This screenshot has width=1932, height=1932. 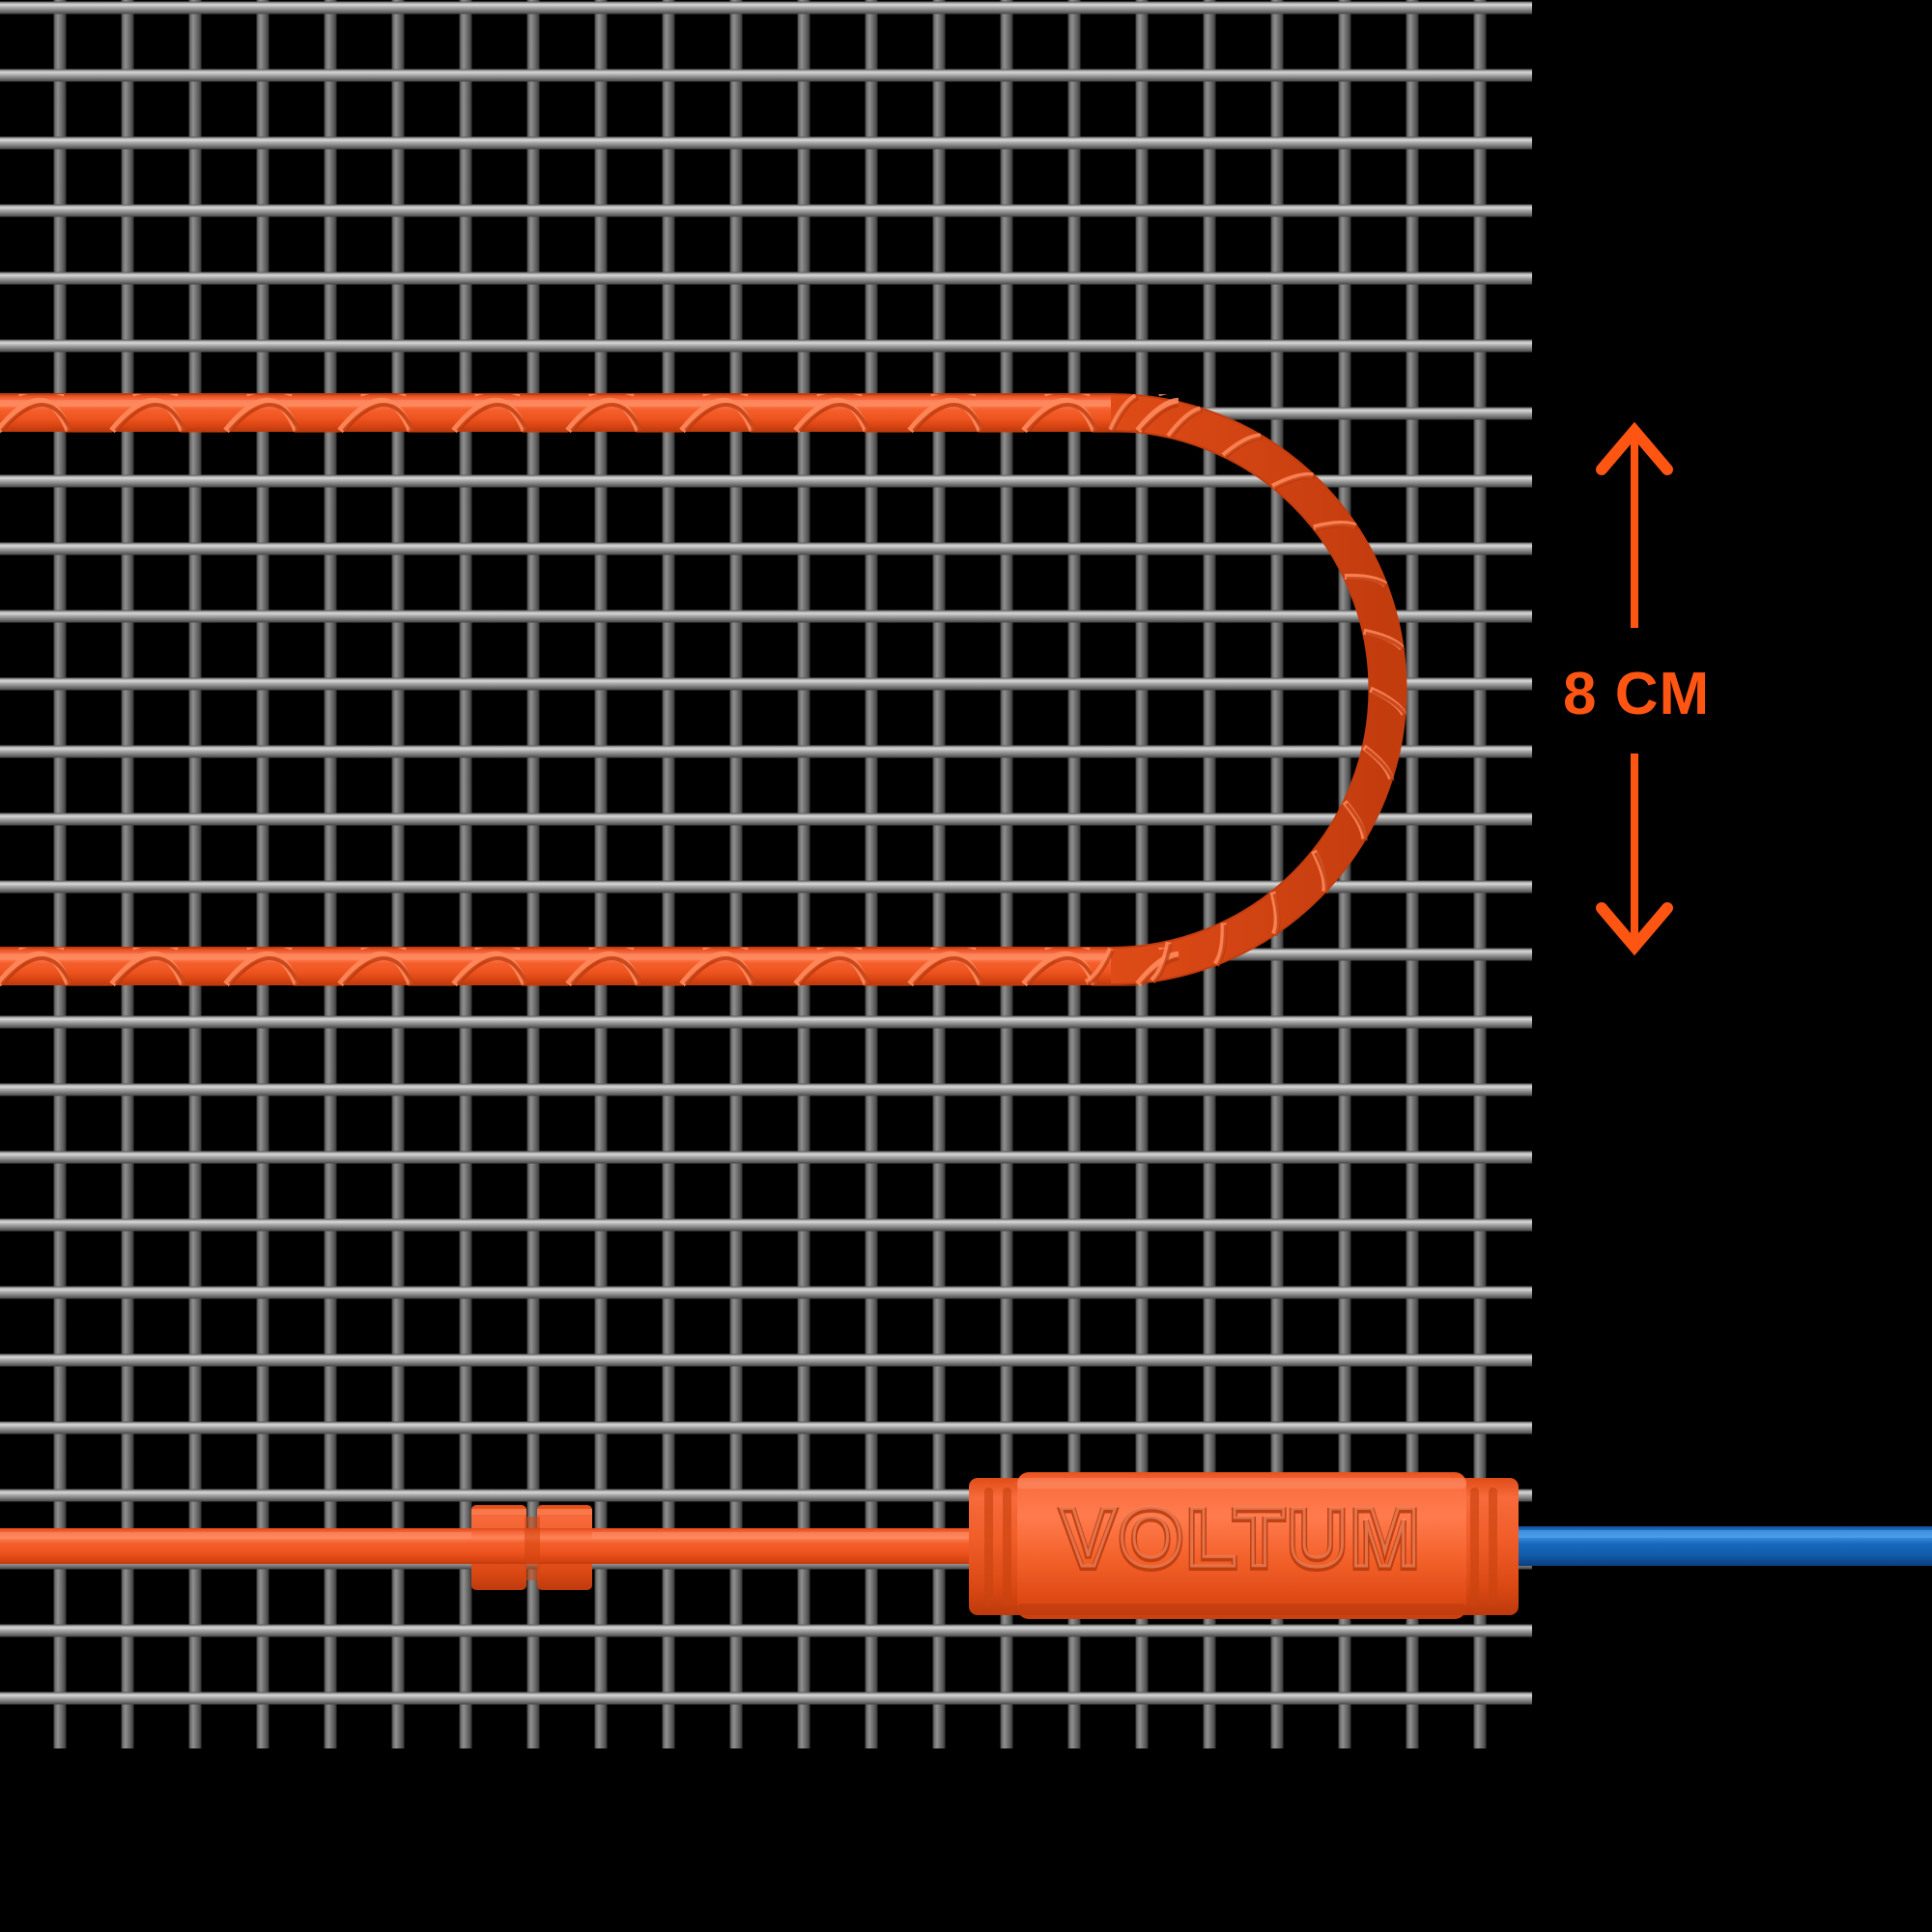 I want to click on spiral-run, so click(x=589, y=413).